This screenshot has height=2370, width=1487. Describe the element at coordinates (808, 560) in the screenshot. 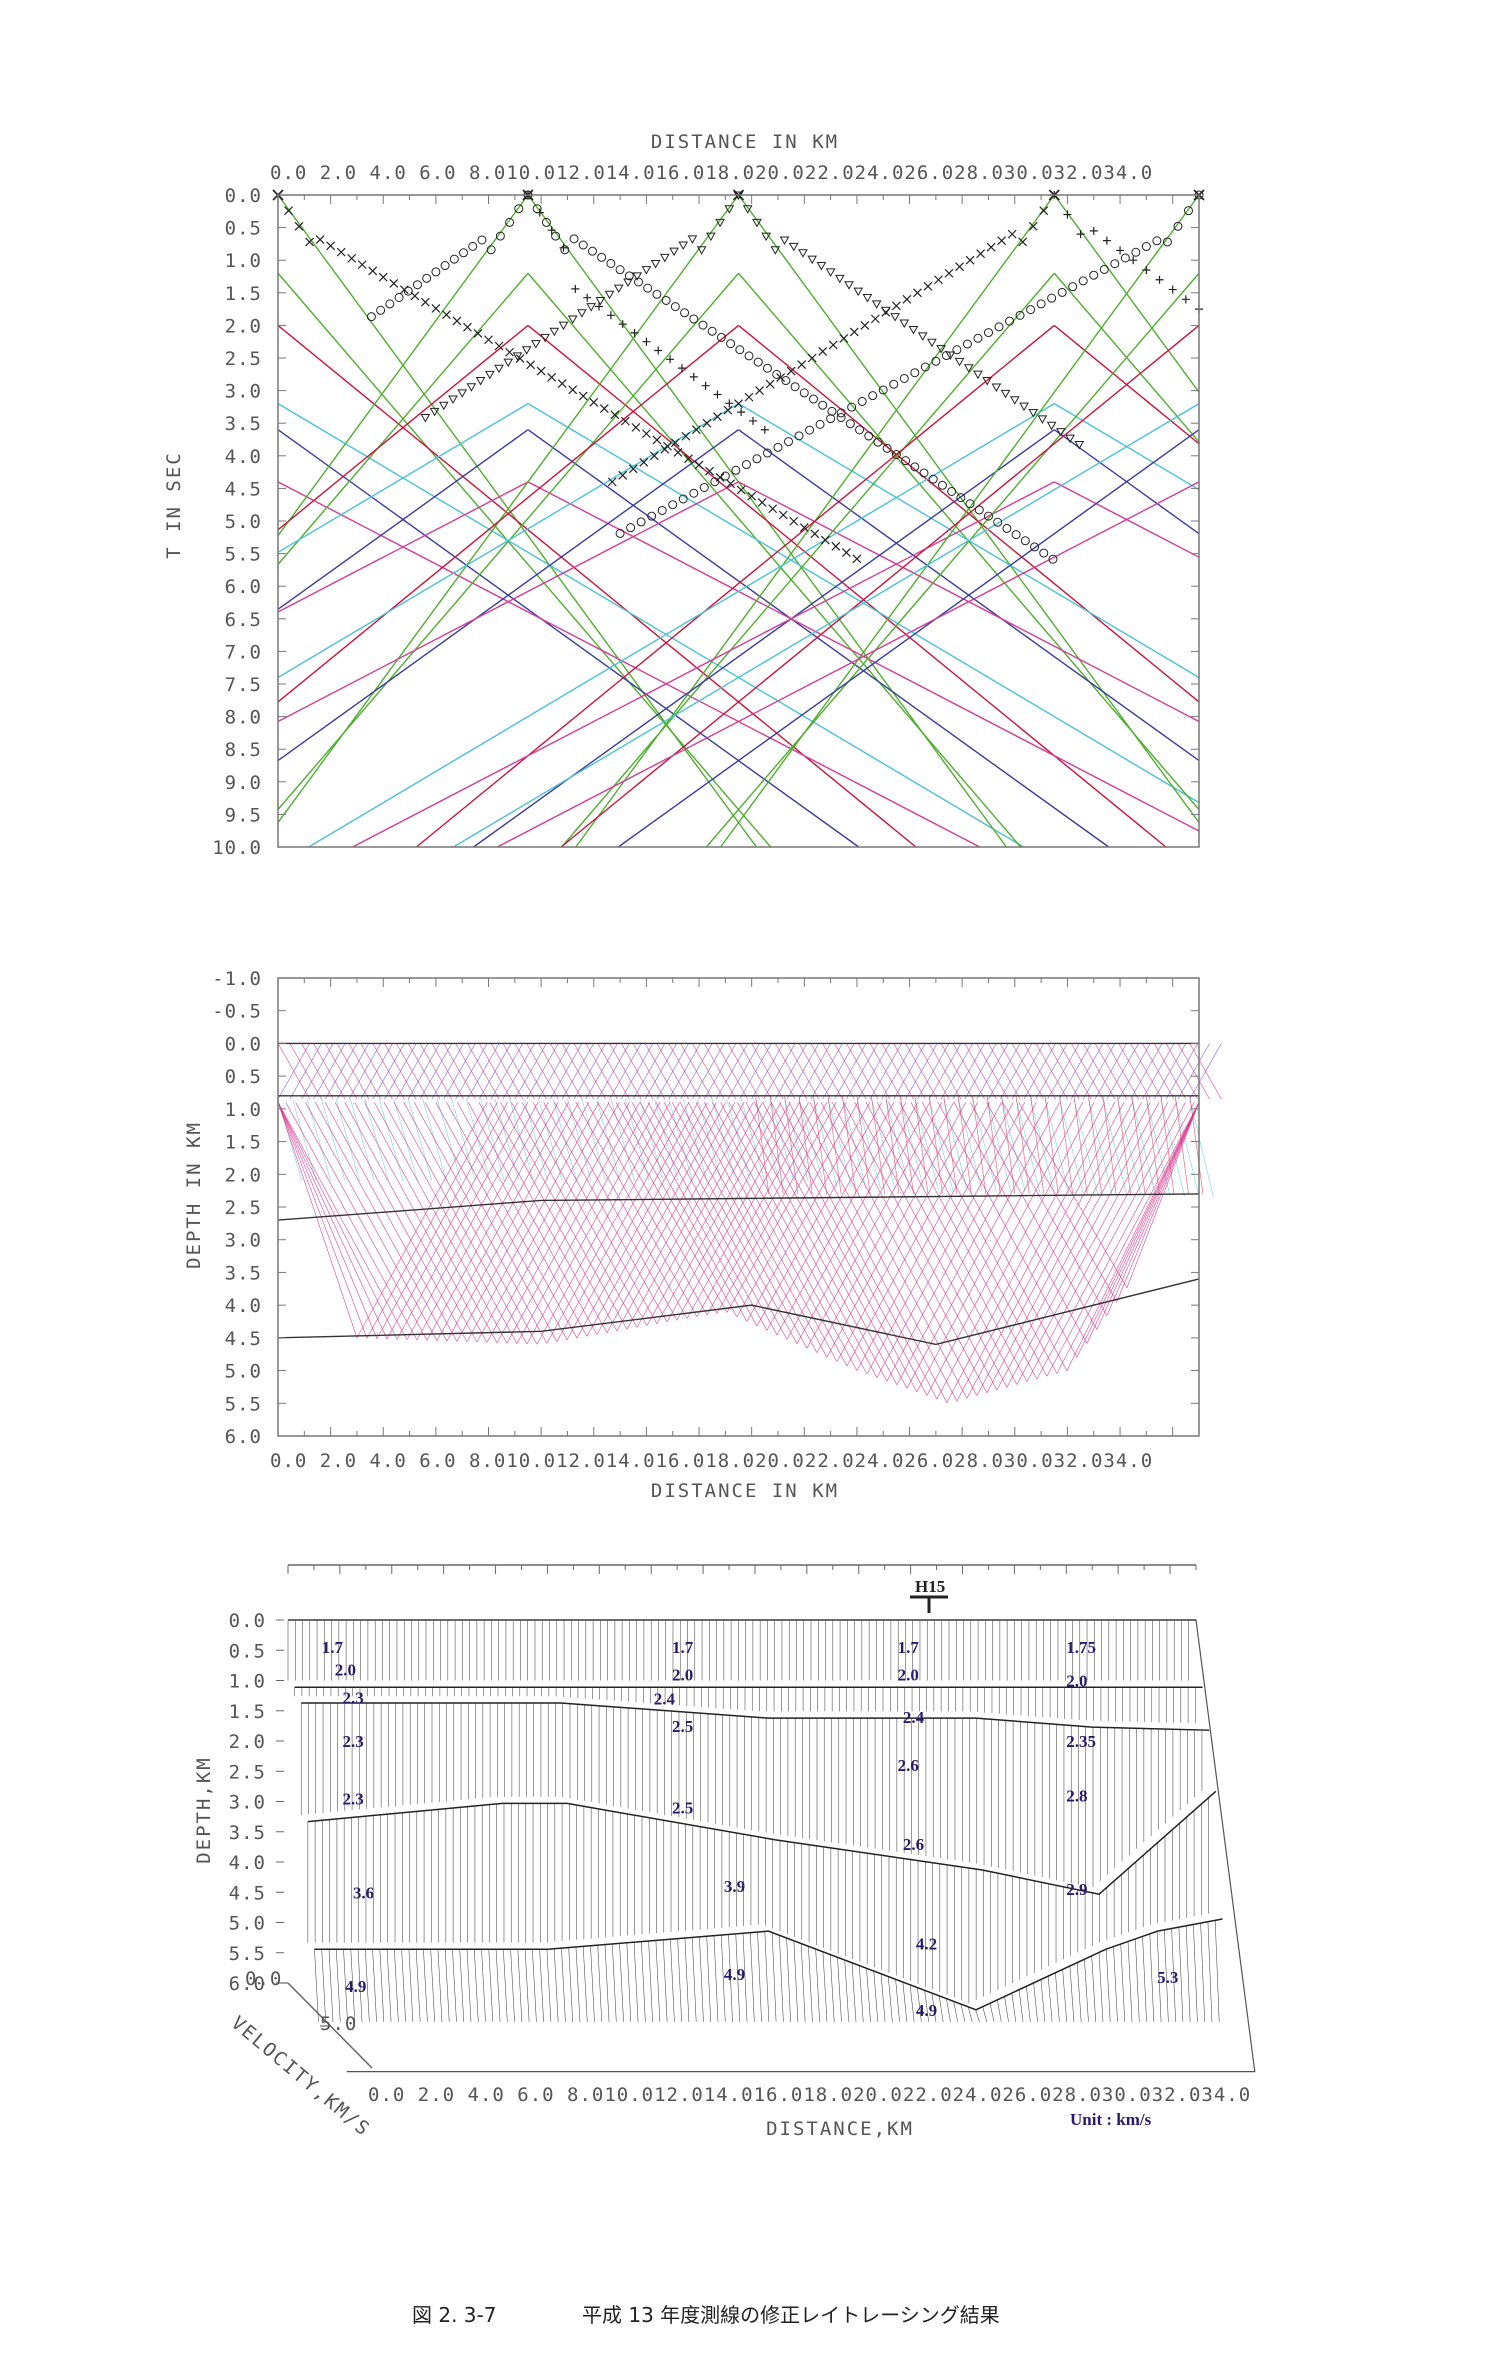

I see `p1-line-green` at that location.